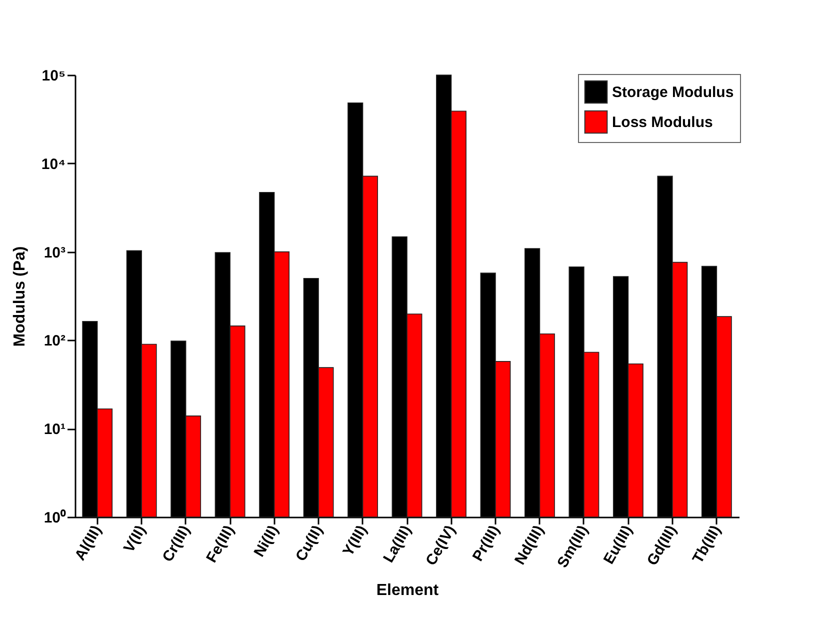 The width and height of the screenshot is (823, 634). I want to click on y-tick-label: 10¹, so click(55, 429).